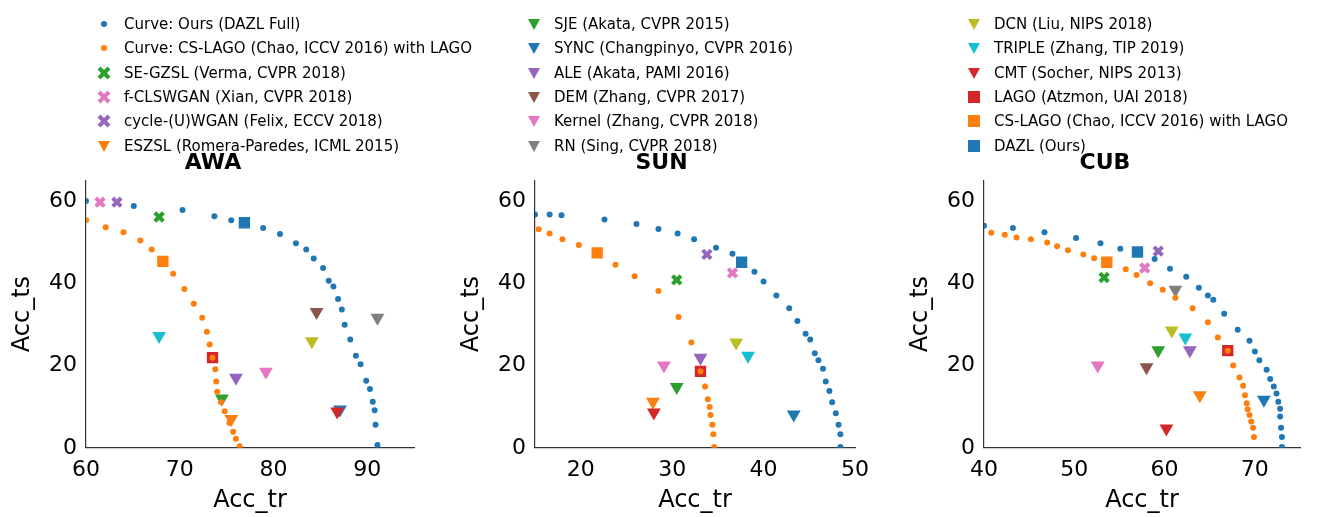  What do you see at coordinates (1091, 97) in the screenshot?
I see `legend-label: LAGO (Atzmon, UAI 2018)` at bounding box center [1091, 97].